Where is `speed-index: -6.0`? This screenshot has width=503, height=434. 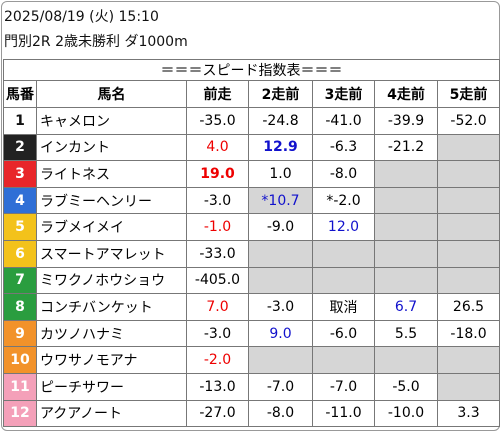
speed-index: -6.0 is located at coordinates (343, 333).